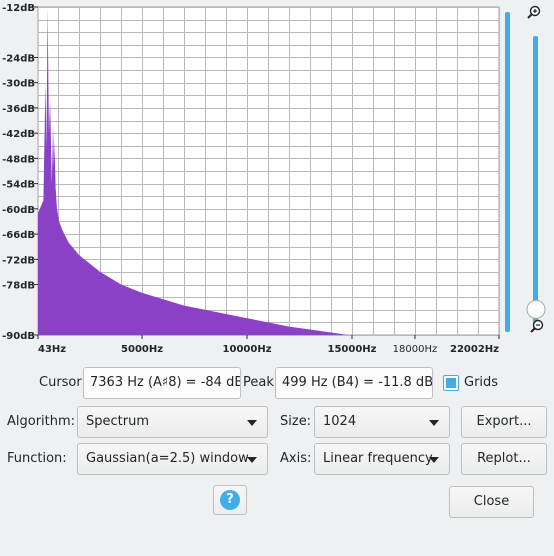  What do you see at coordinates (18, 159) in the screenshot?
I see `y-tick-label: -48dB` at bounding box center [18, 159].